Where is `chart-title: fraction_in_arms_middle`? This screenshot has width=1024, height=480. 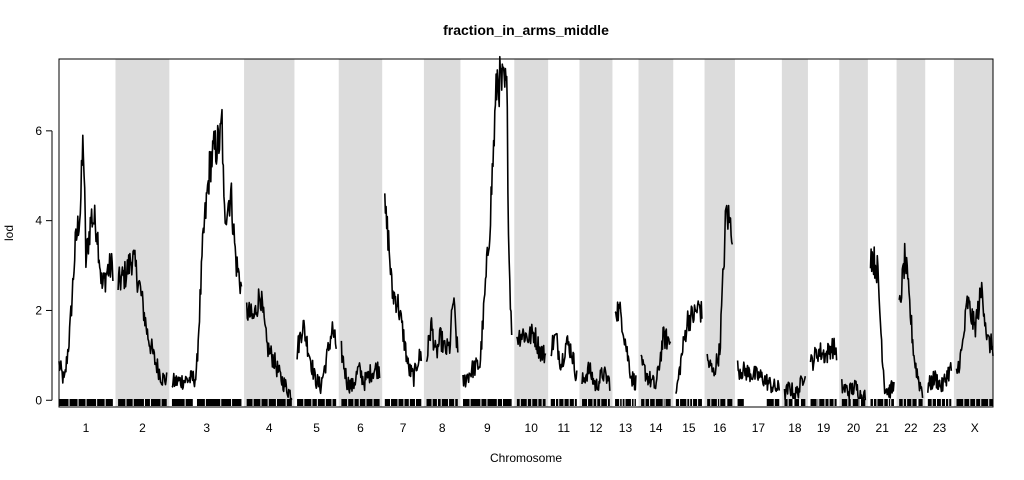
chart-title: fraction_in_arms_middle is located at coordinates (526, 30).